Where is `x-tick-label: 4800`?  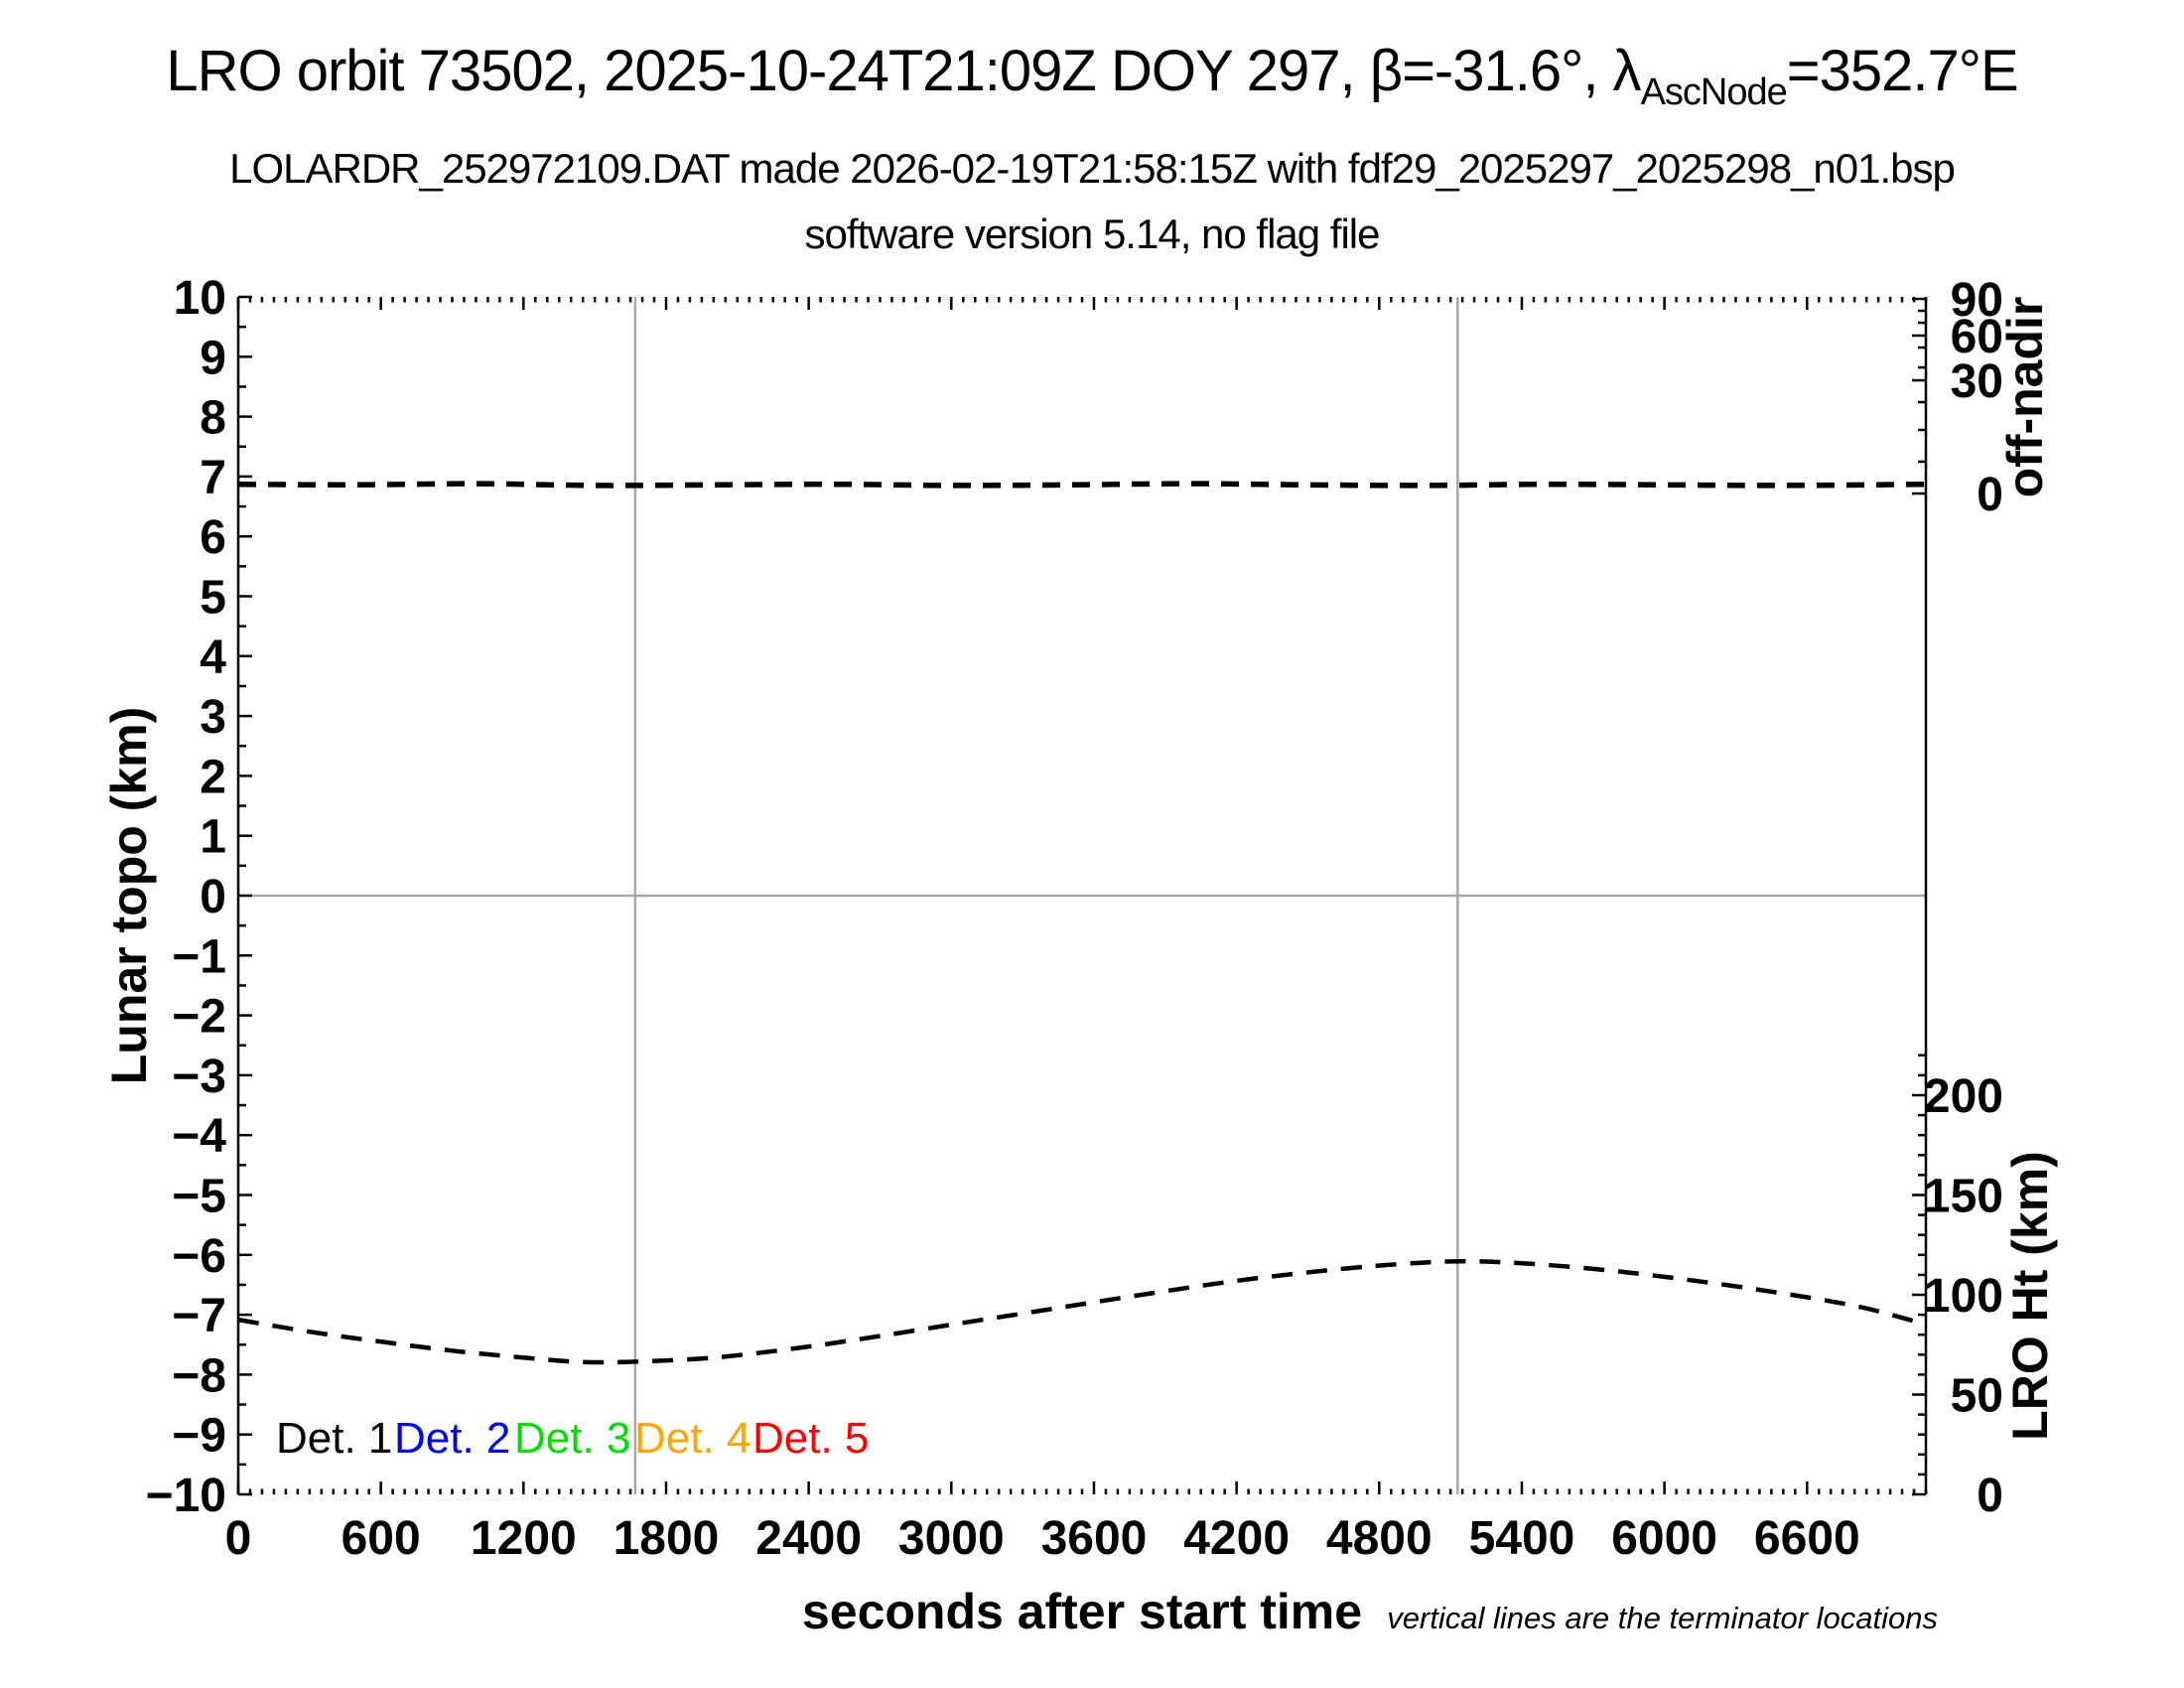
x-tick-label: 4800 is located at coordinates (1379, 1538).